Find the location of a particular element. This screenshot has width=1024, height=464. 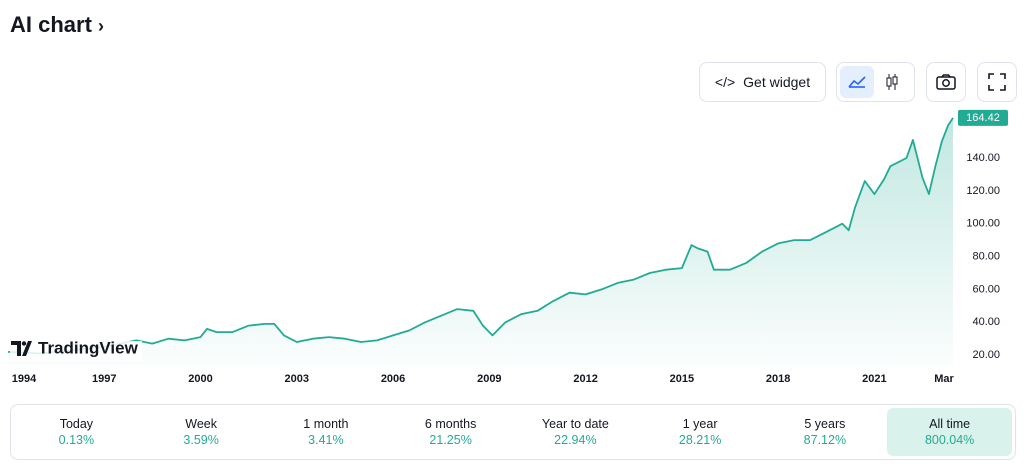

y-tick-label: 40.00 is located at coordinates (986, 322).